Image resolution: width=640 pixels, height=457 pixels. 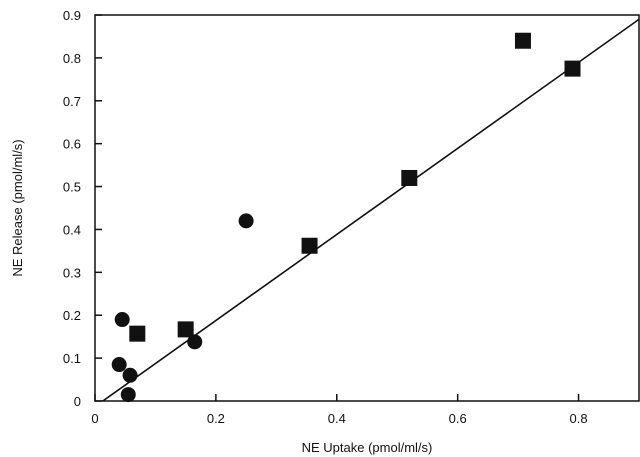 What do you see at coordinates (72, 229) in the screenshot?
I see `y-tick-label: 0.4` at bounding box center [72, 229].